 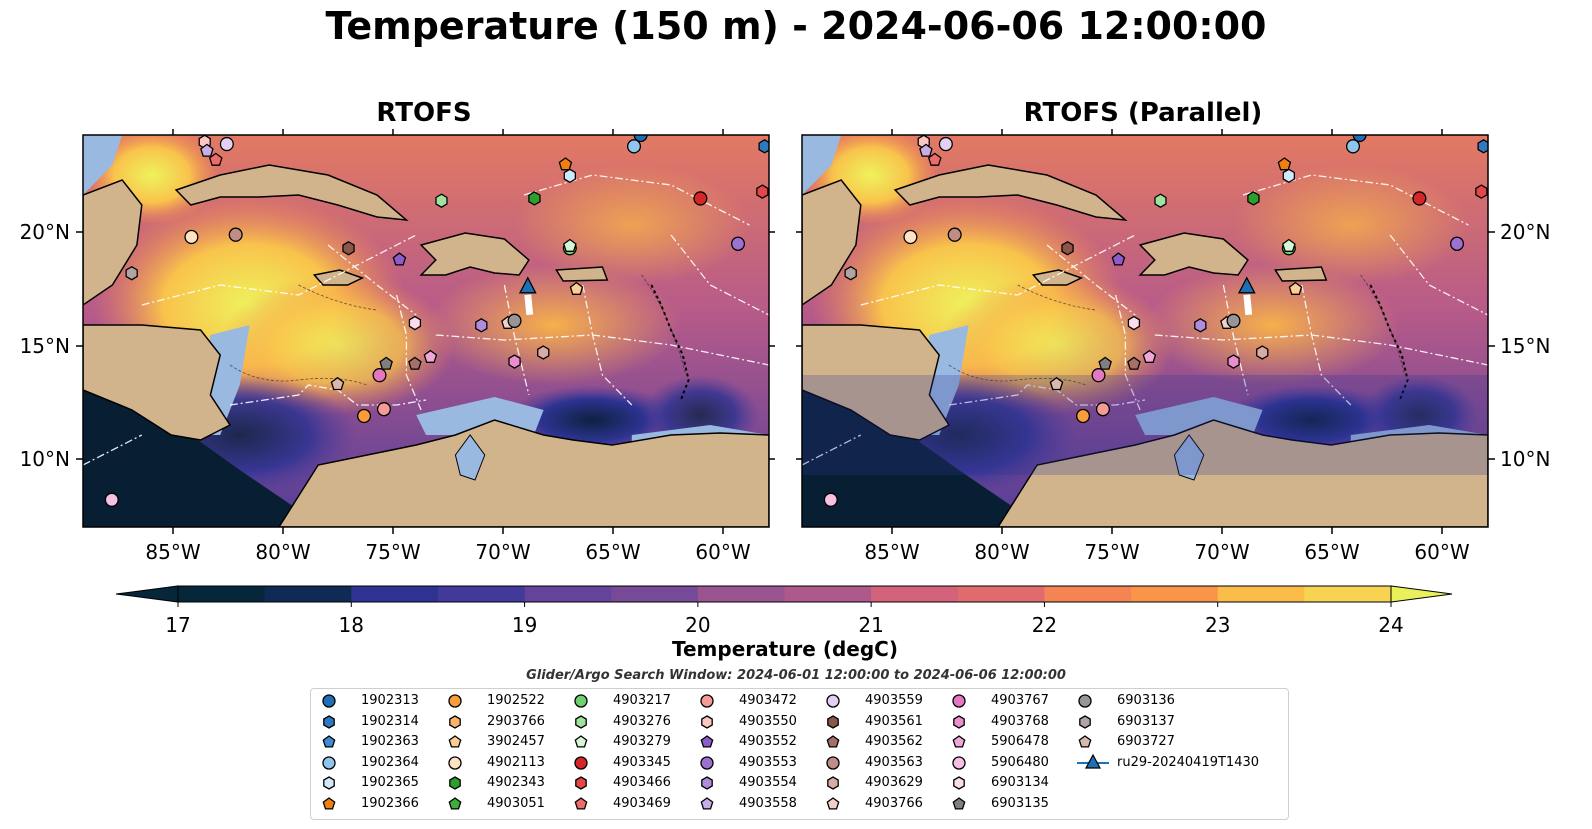 What do you see at coordinates (390, 721) in the screenshot?
I see `legend-label: 1902314` at bounding box center [390, 721].